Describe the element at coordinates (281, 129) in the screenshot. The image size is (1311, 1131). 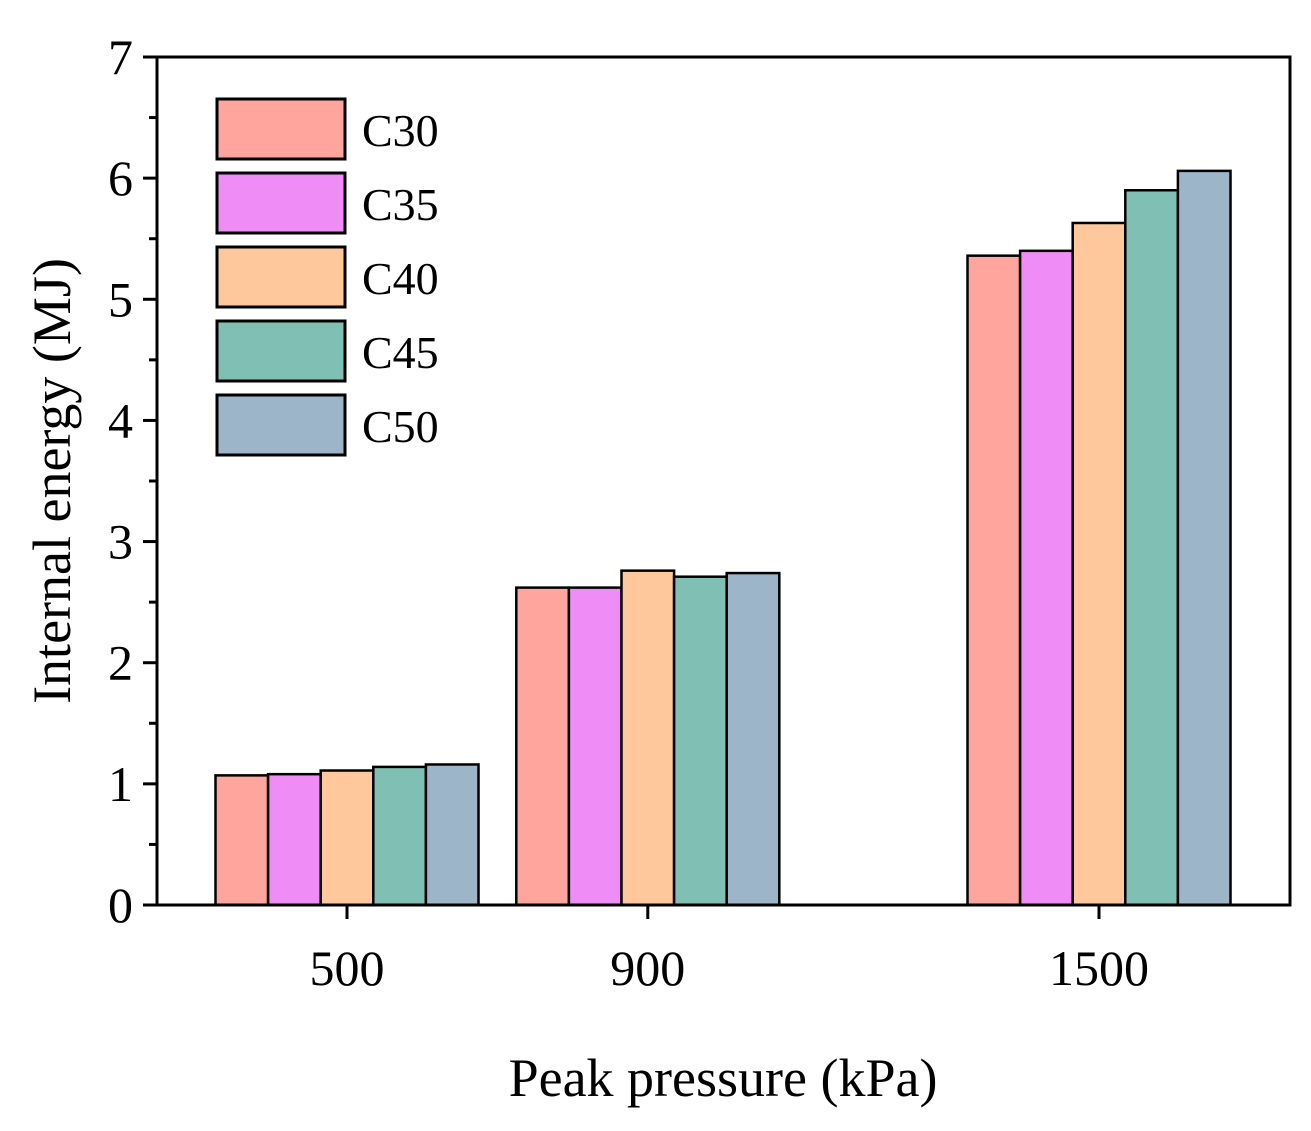
I see `legend-swatch-c30` at that location.